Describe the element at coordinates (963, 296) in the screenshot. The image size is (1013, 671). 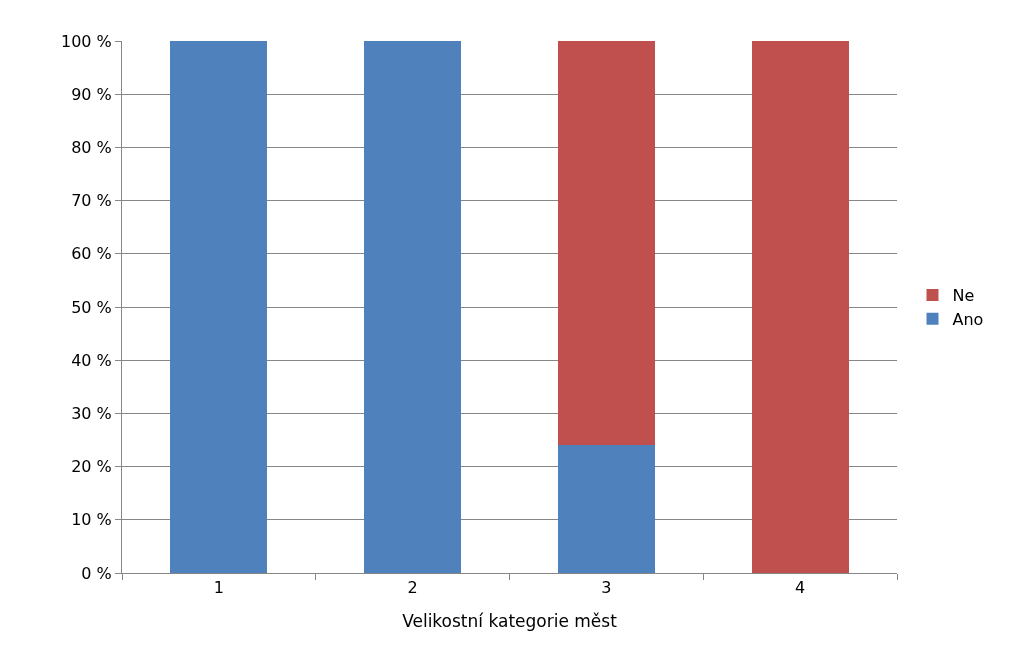
I see `legend-label: Ne` at that location.